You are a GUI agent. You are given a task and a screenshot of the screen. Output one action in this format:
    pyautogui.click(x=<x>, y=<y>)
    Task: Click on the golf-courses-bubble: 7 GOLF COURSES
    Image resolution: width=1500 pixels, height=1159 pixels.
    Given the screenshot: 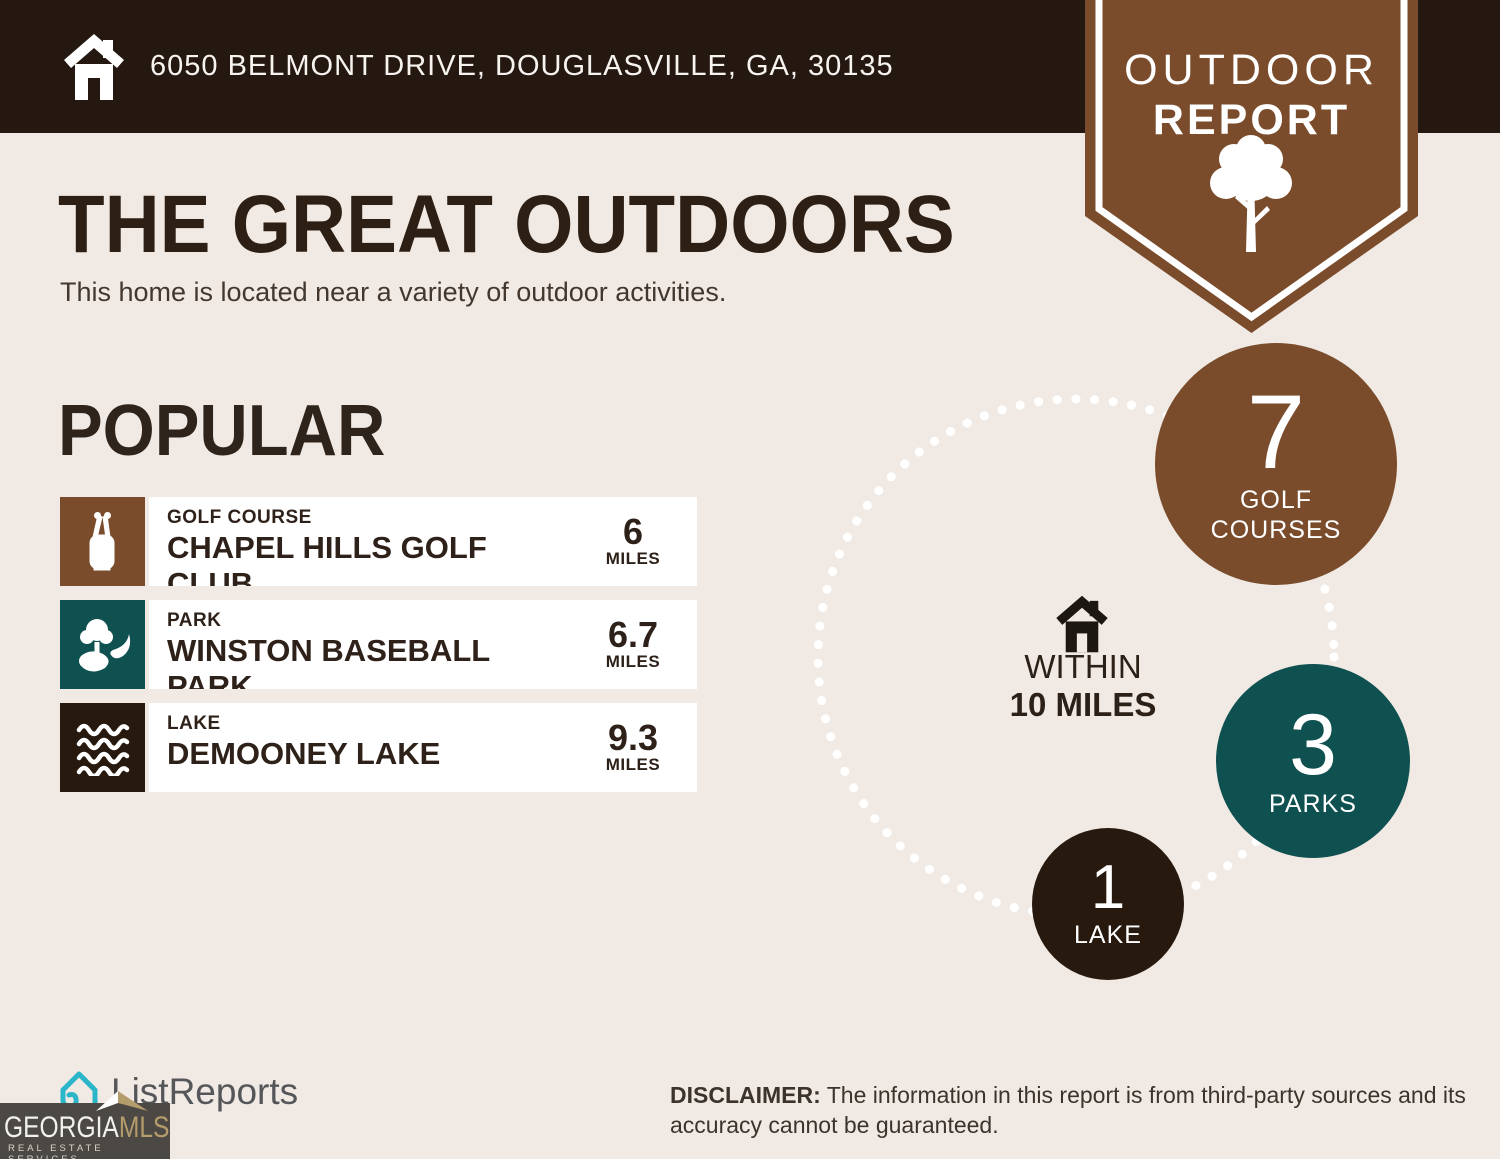 What is the action you would take?
    pyautogui.click(x=1276, y=464)
    